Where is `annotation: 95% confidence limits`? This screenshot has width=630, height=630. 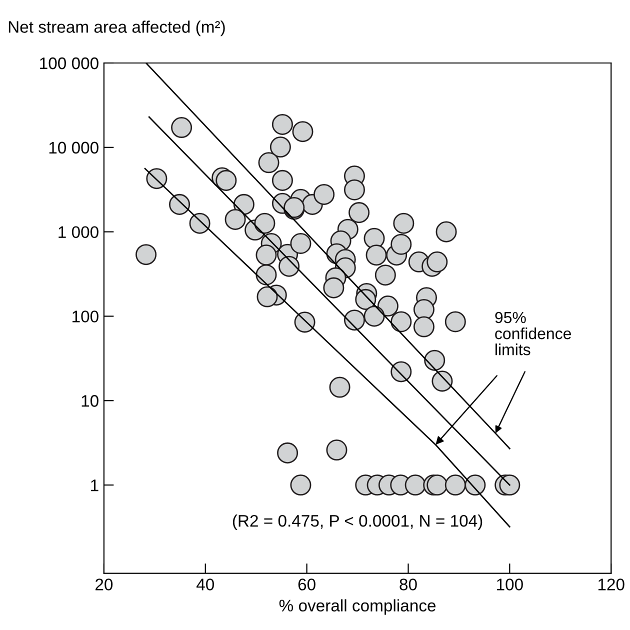 annotation: 95% confidence limits is located at coordinates (533, 334).